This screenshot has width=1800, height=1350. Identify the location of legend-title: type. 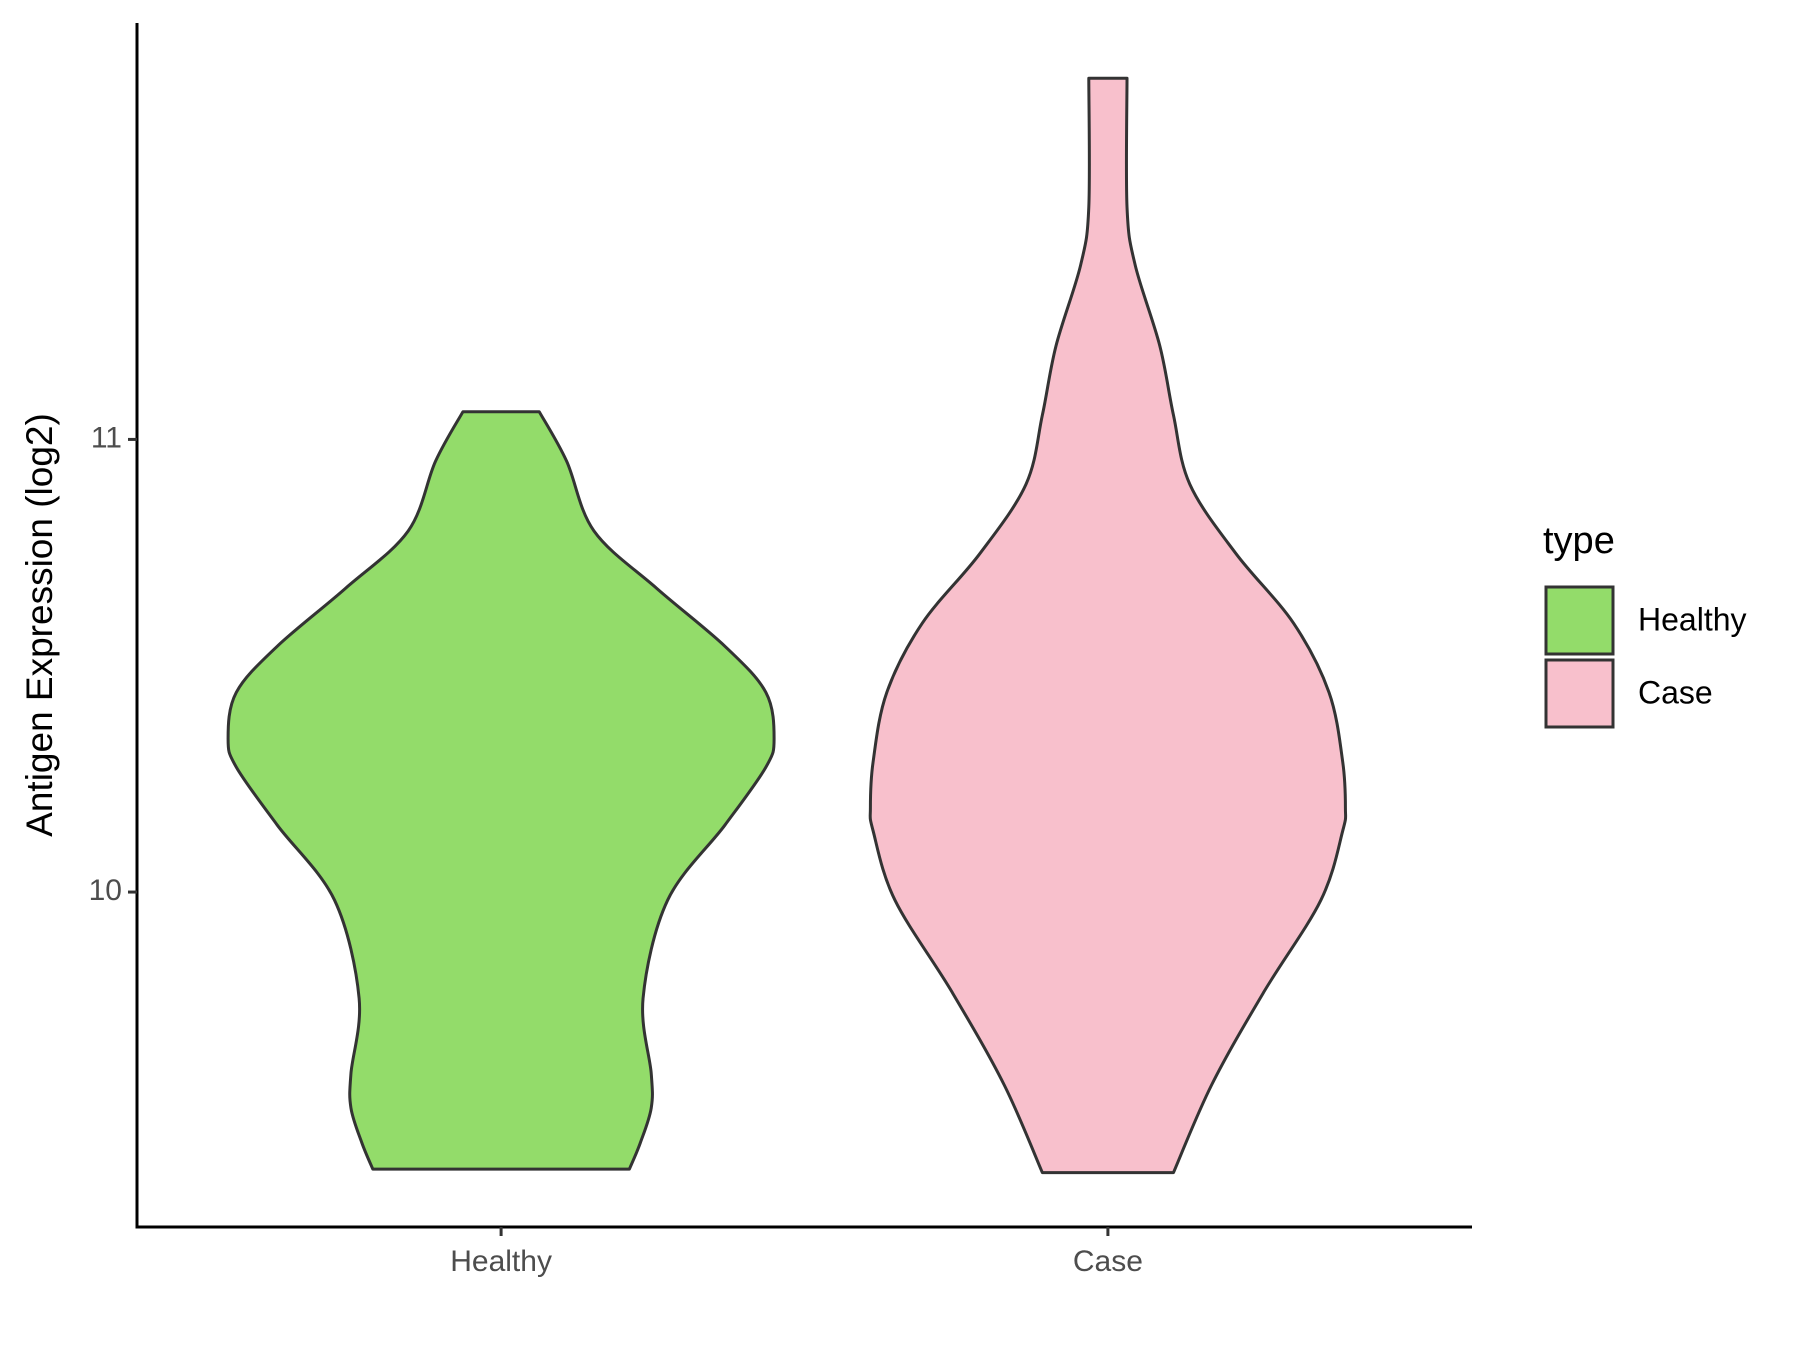
(1579, 541).